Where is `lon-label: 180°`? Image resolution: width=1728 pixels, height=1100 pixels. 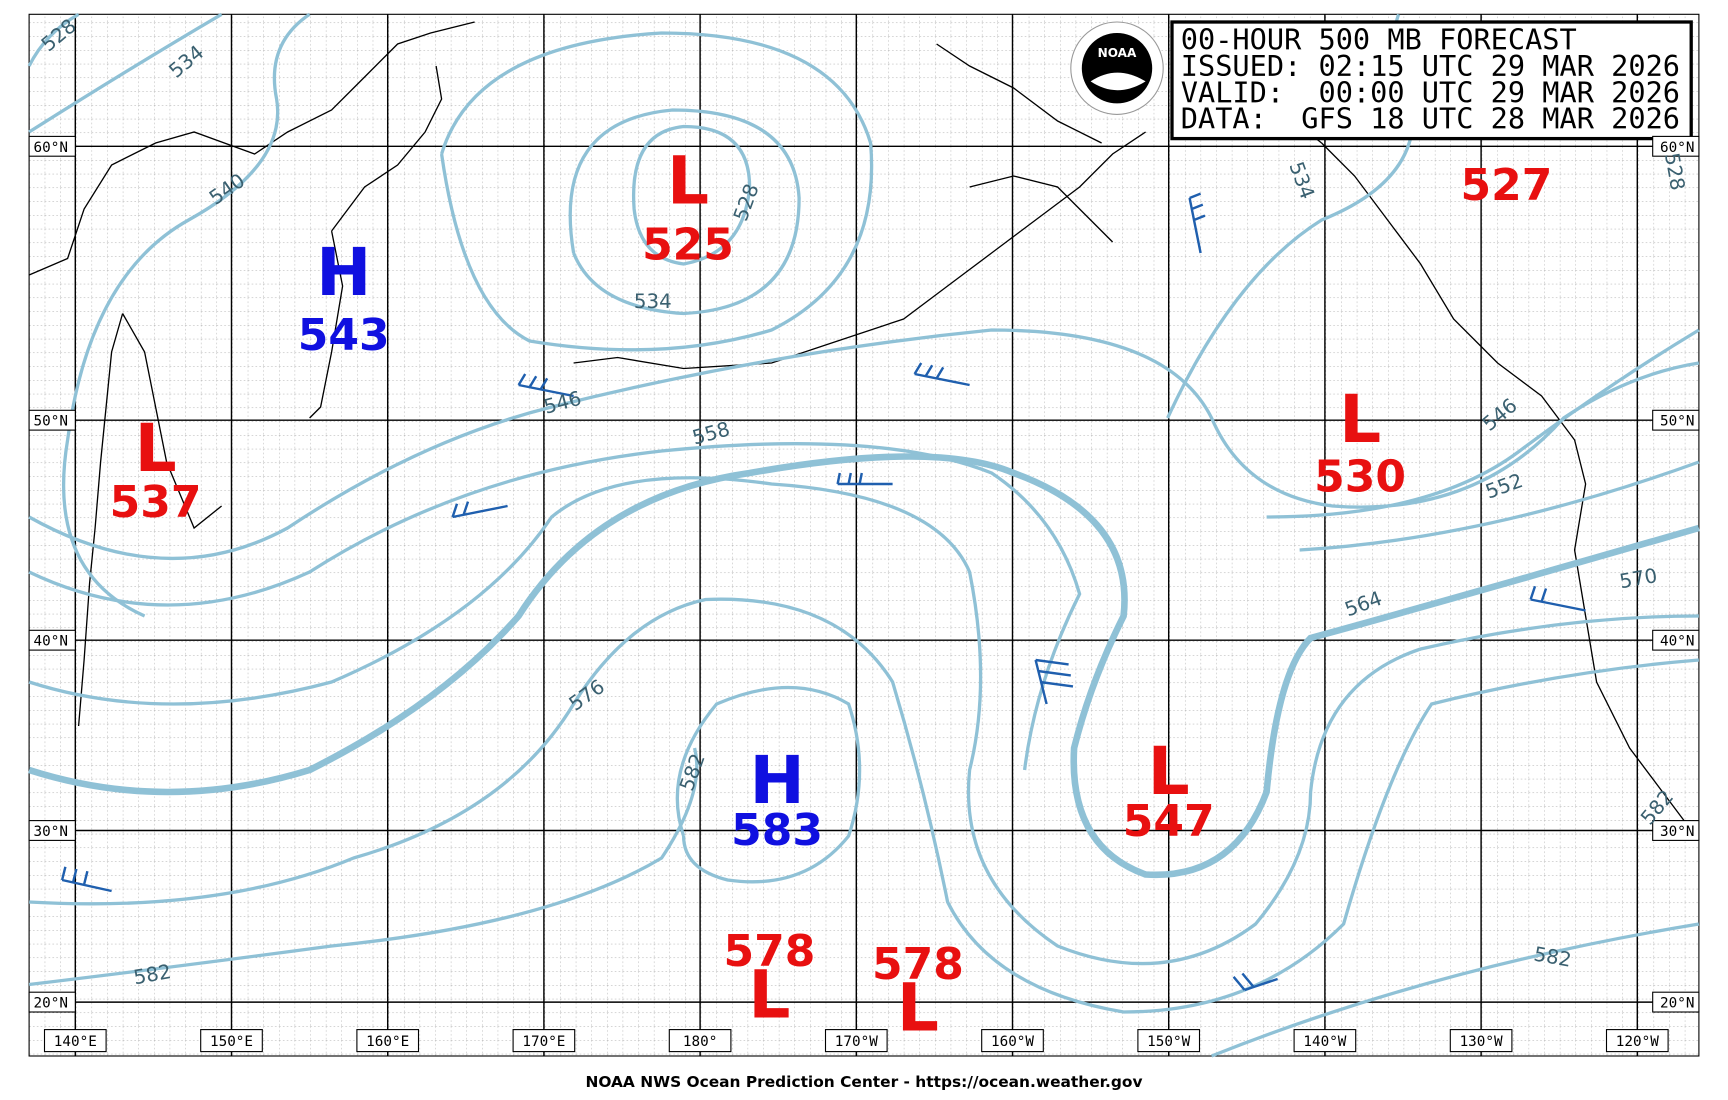
lon-label: 180° is located at coordinates (700, 1042).